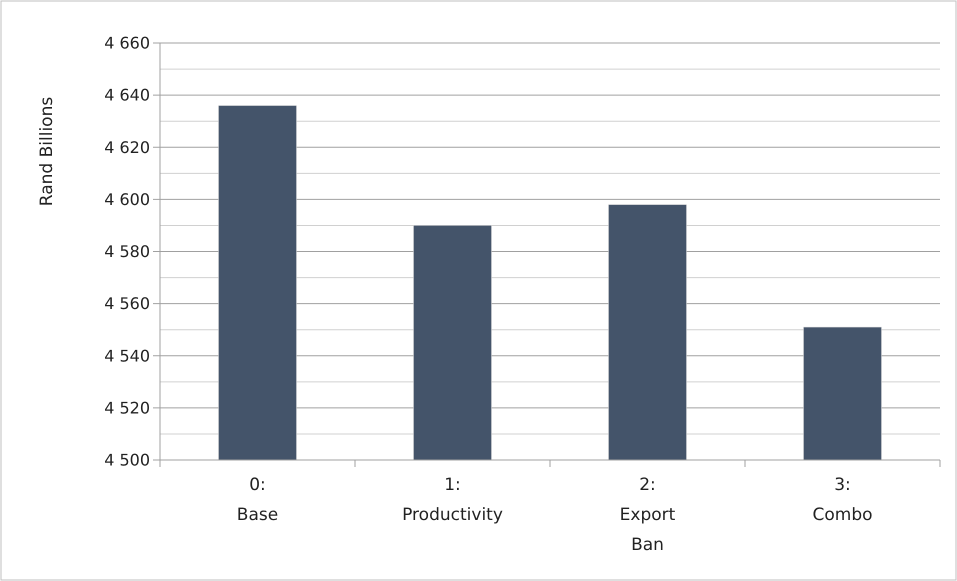 Image resolution: width=957 pixels, height=581 pixels. What do you see at coordinates (648, 515) in the screenshot?
I see `x-tick-label: 2: Export Ban` at bounding box center [648, 515].